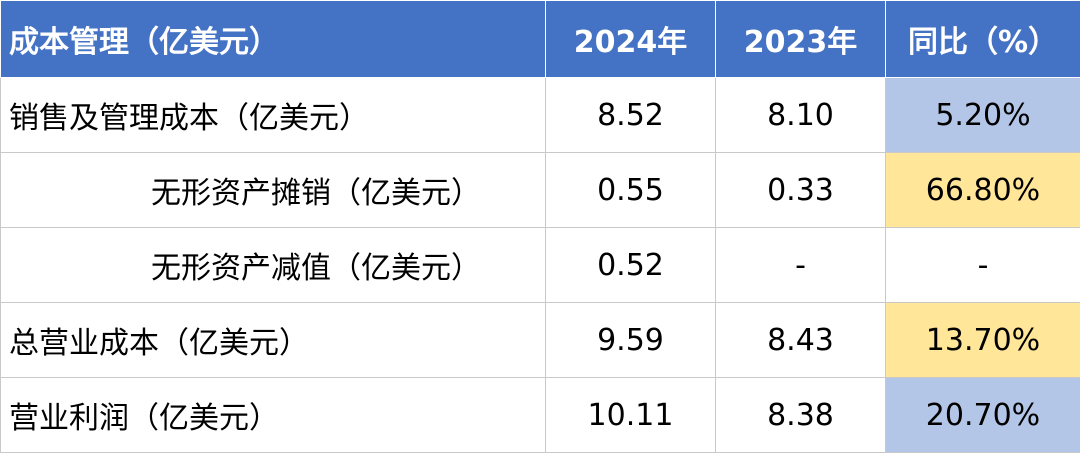 Image resolution: width=1080 pixels, height=458 pixels. Describe the element at coordinates (630, 340) in the screenshot. I see `cell: 9.59` at that location.